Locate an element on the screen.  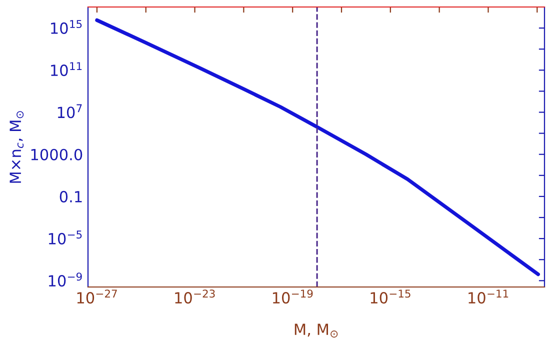
y-tick-label: 10$^{−9}$ is located at coordinates (65, 279).